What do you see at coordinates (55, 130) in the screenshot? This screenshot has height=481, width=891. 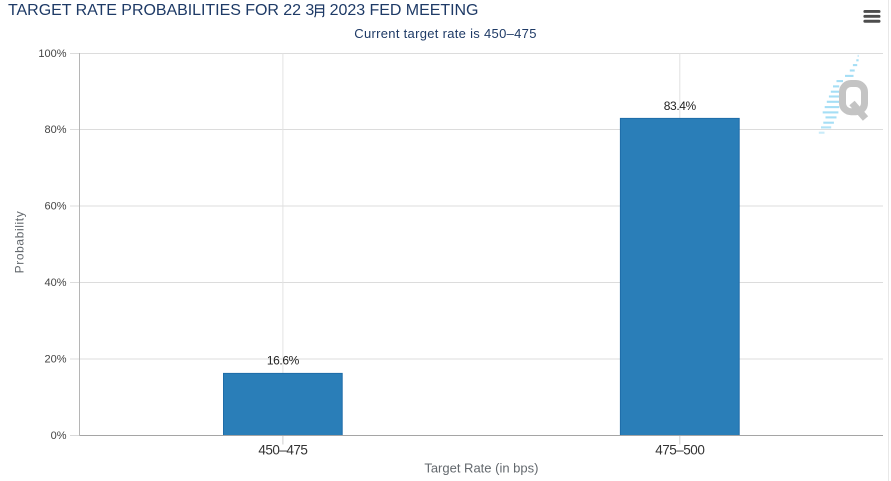 I see `svg-text: 80%` at bounding box center [55, 130].